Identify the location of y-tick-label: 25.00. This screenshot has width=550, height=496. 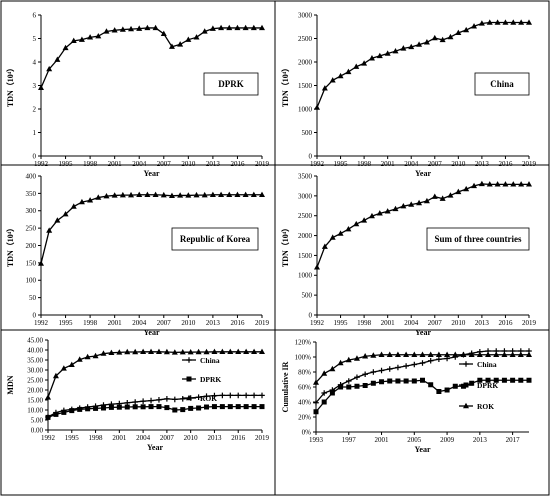
(35, 380).